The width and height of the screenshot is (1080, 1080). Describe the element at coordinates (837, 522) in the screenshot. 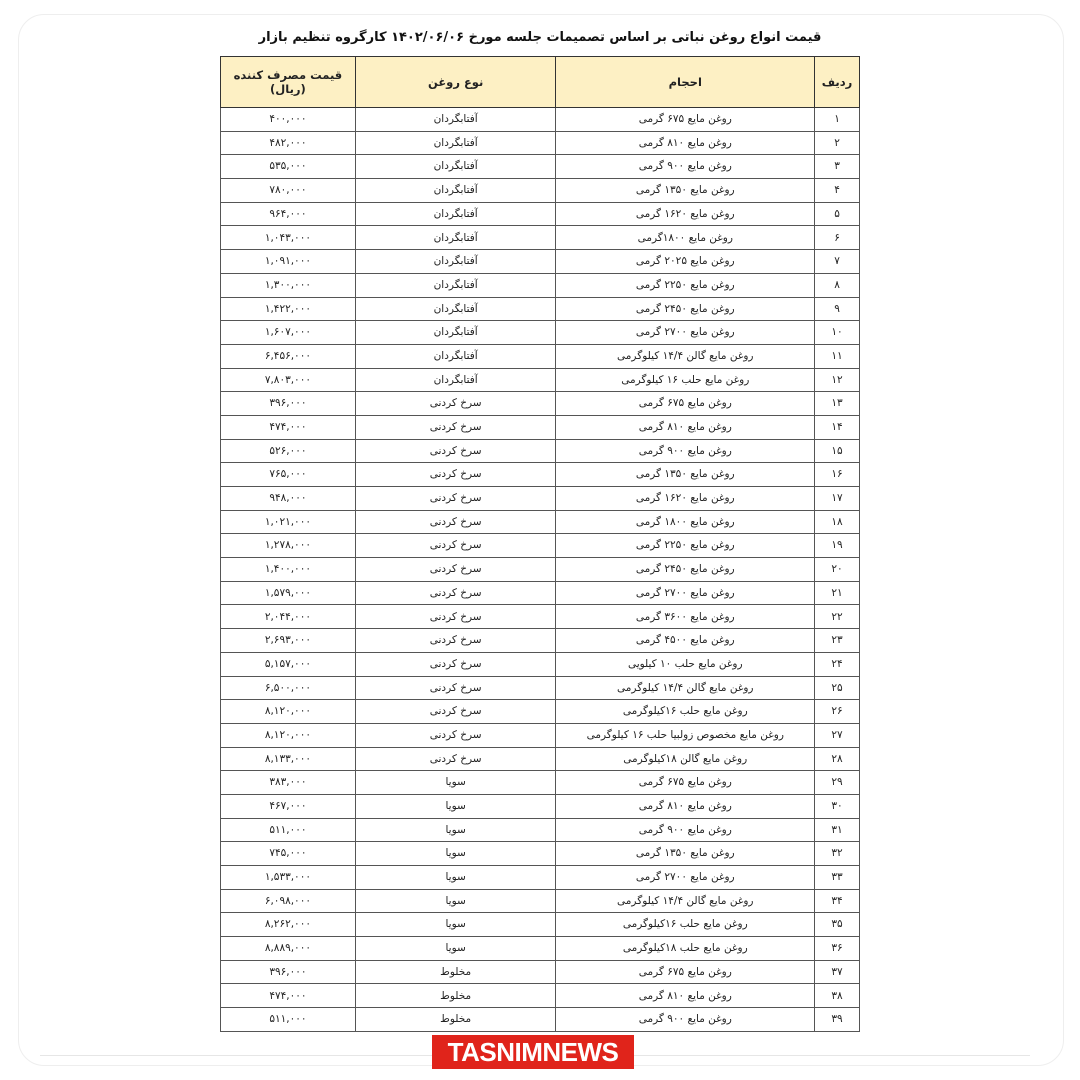

I see `row-index: ۱۸` at that location.